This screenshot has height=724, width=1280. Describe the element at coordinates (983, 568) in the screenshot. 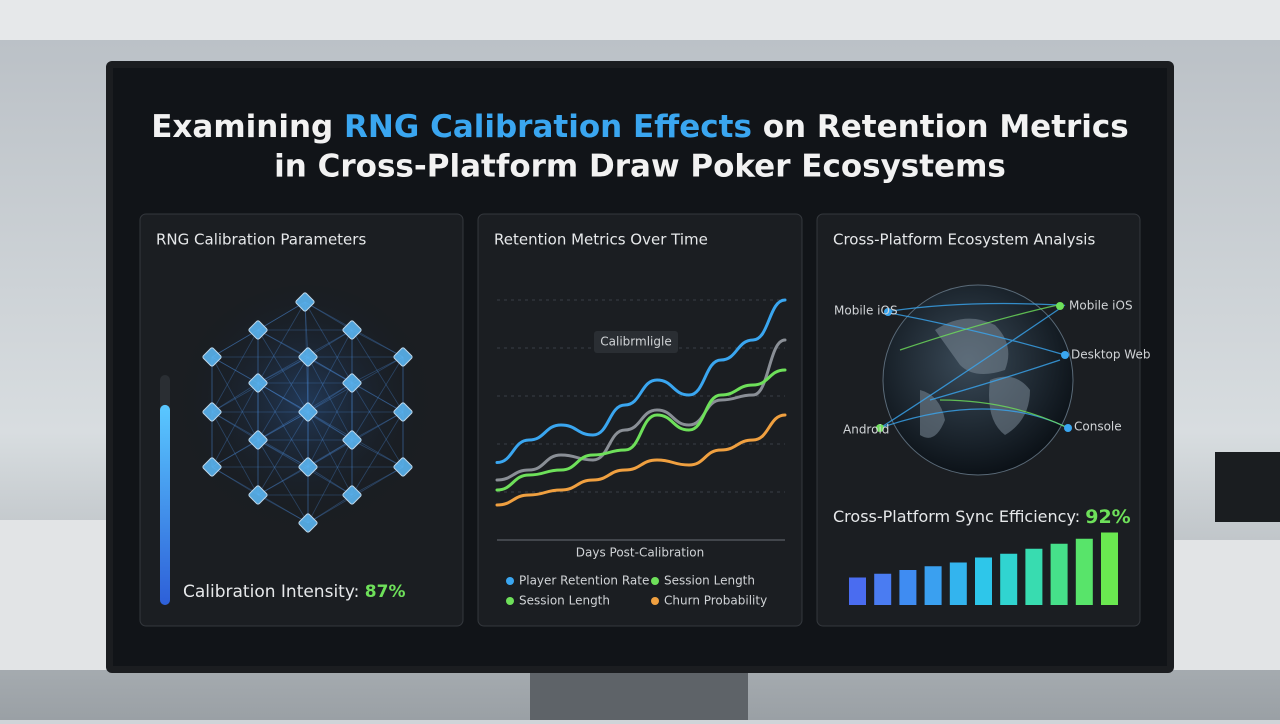

I see `sync-bars` at that location.